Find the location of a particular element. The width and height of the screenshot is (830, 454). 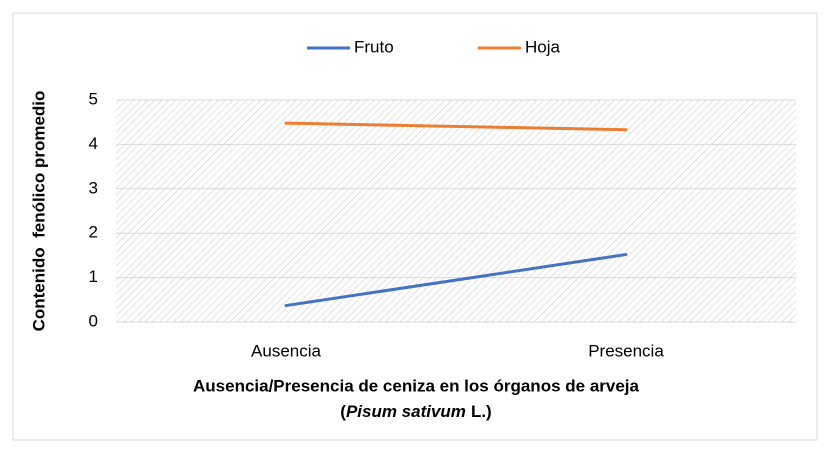

y-tick-label: 3 is located at coordinates (93, 187).